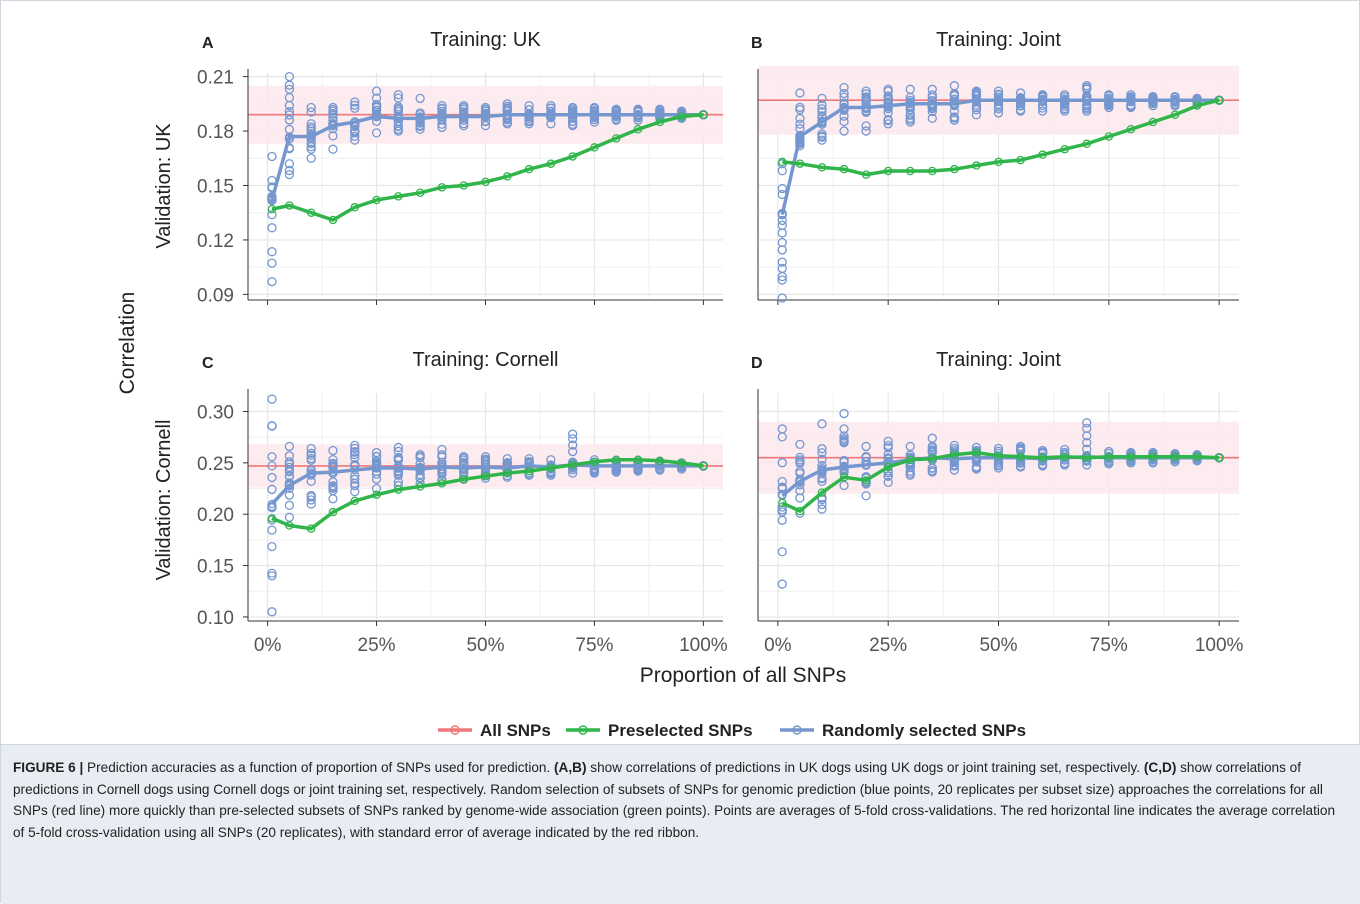 This screenshot has height=904, width=1360. I want to click on preselected-snps-line, so click(487, 494).